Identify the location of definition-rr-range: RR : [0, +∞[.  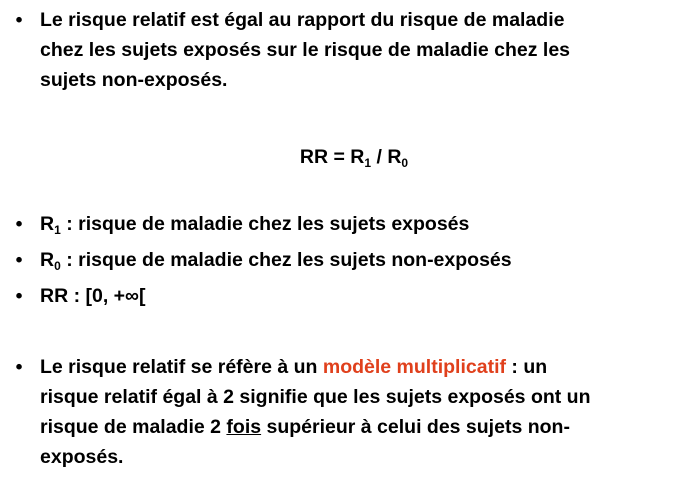
(92, 296).